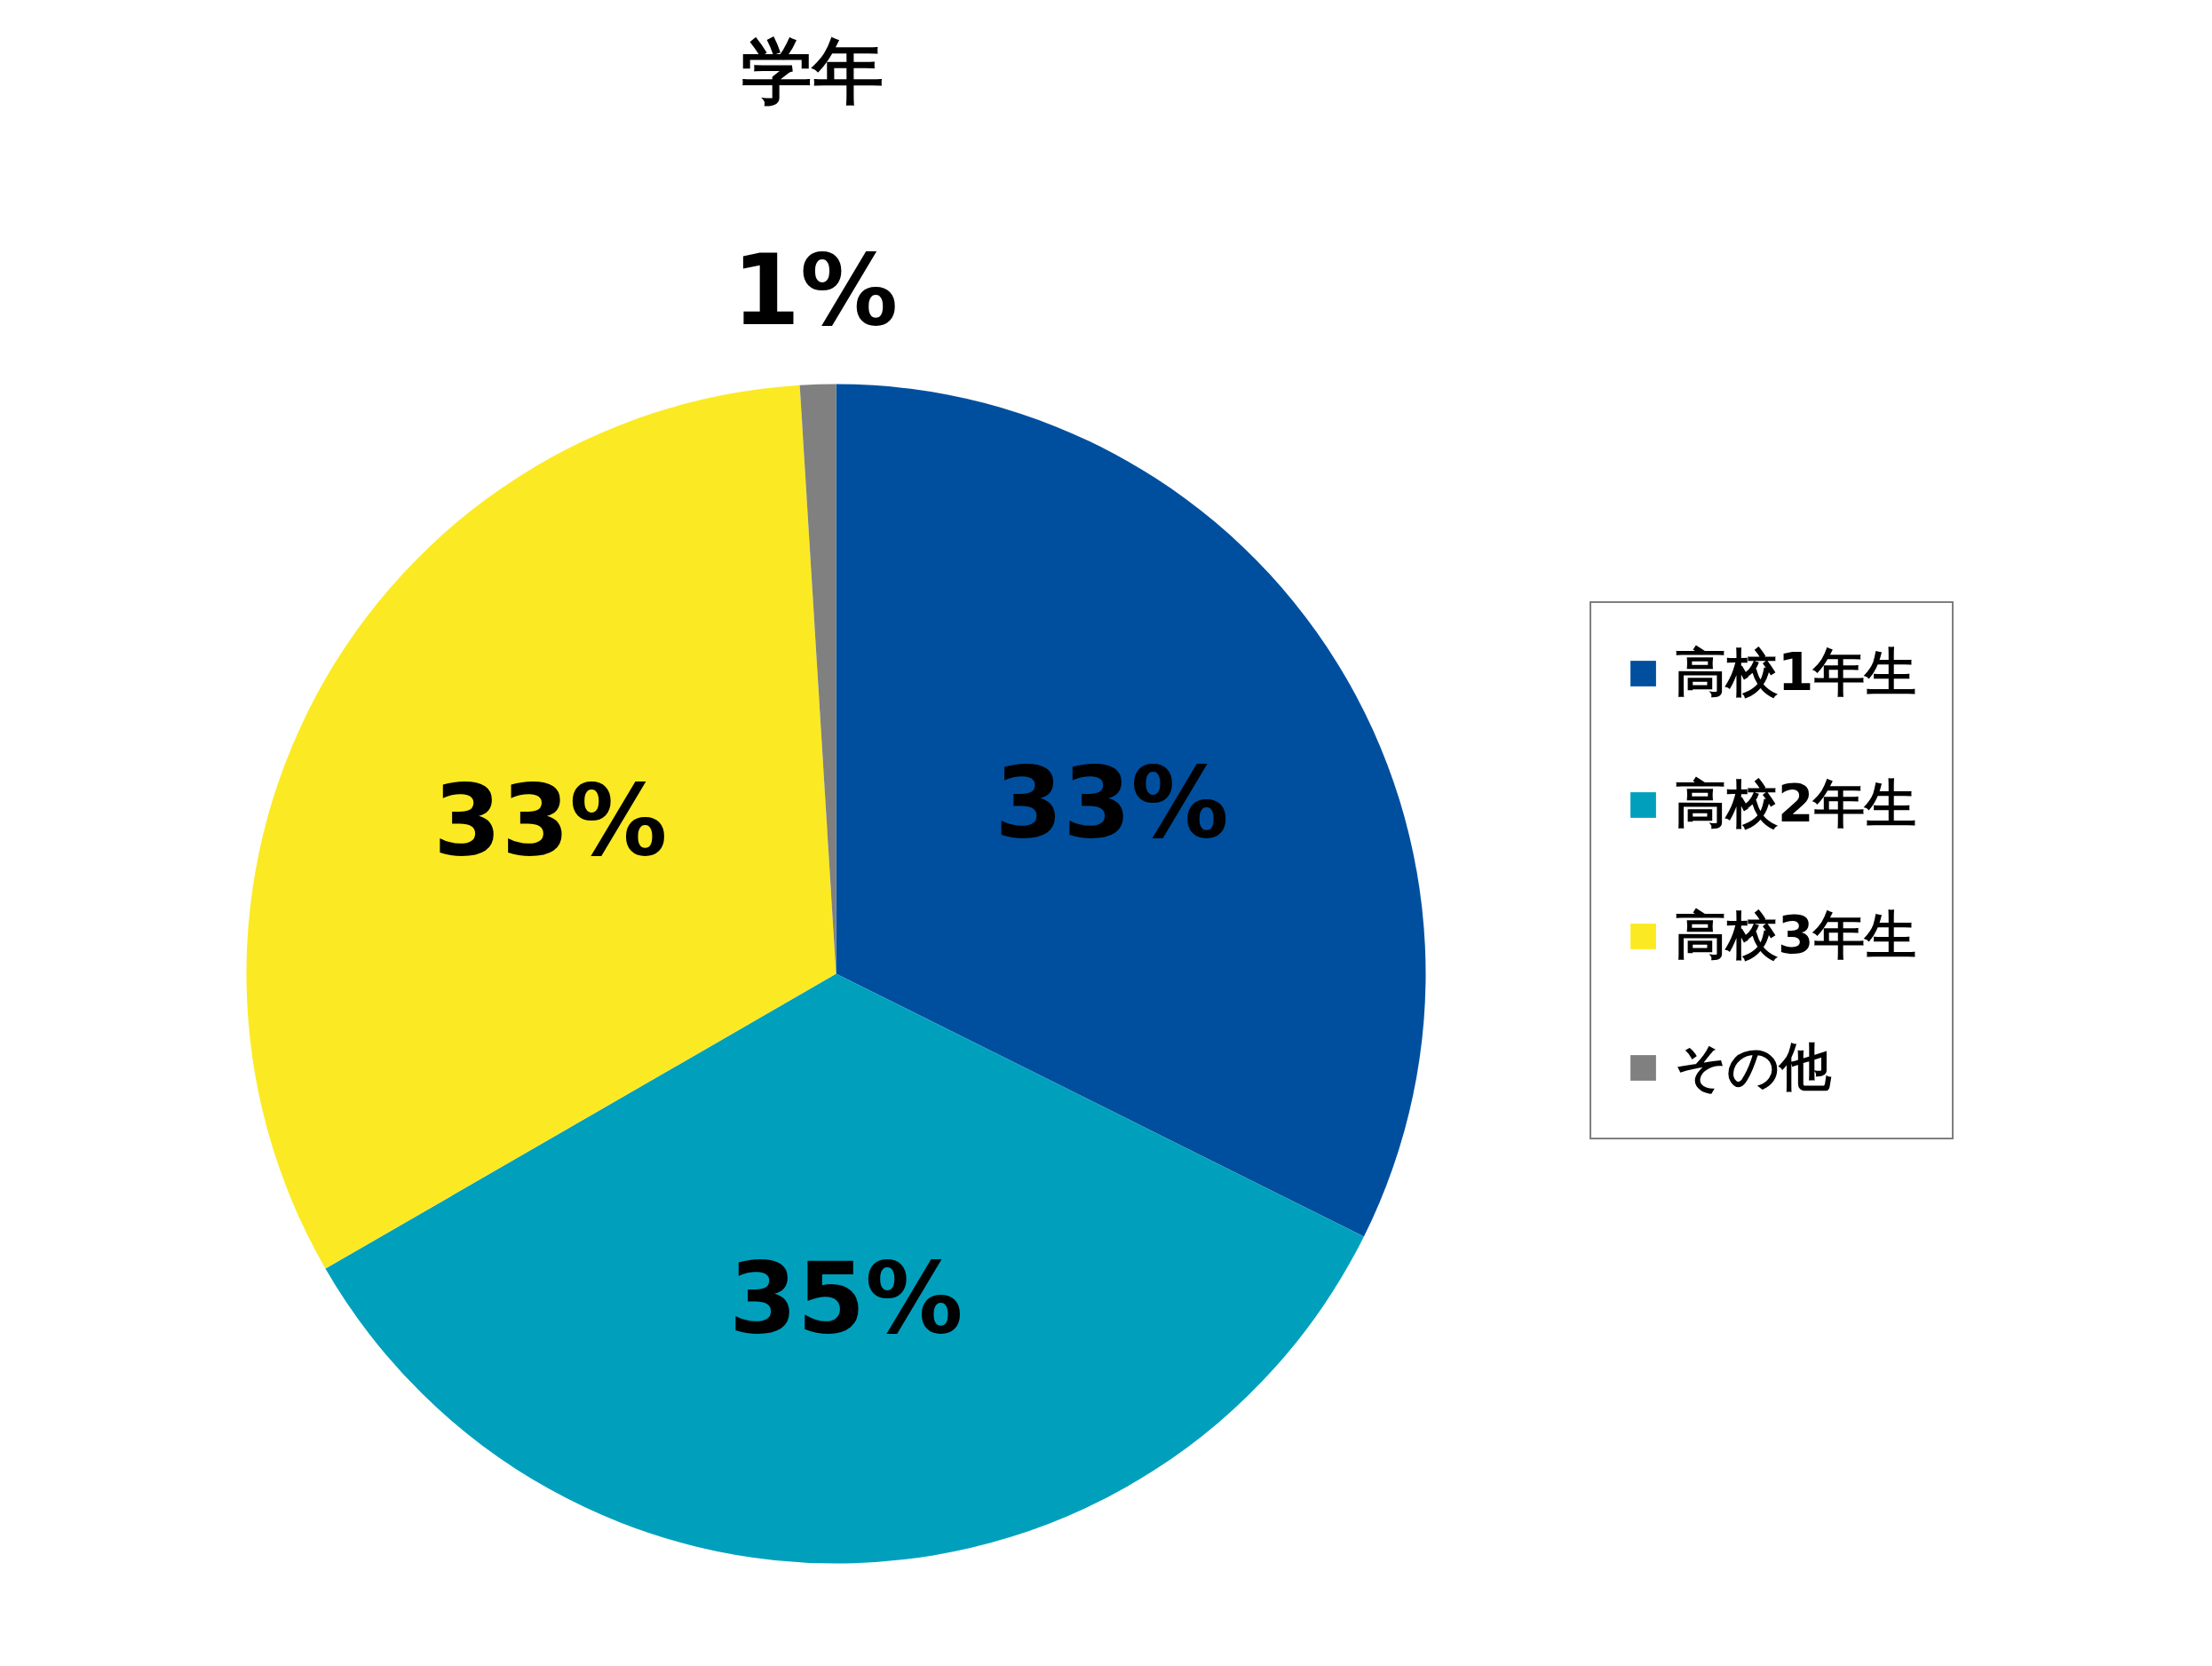 The image size is (2212, 1666). What do you see at coordinates (1796, 804) in the screenshot?
I see `legend-label: 高校2年生` at bounding box center [1796, 804].